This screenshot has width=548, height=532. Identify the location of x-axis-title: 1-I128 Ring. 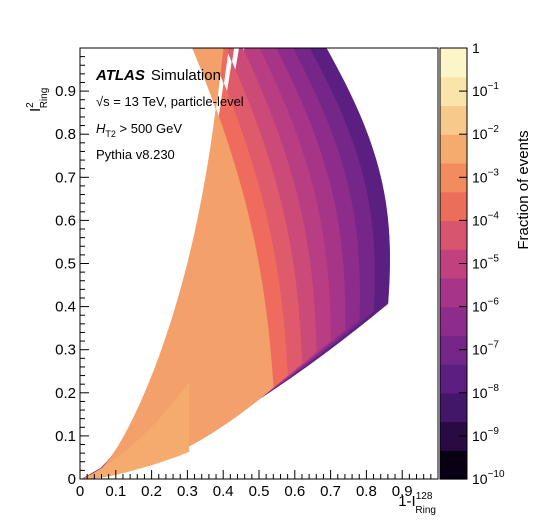
(417, 503).